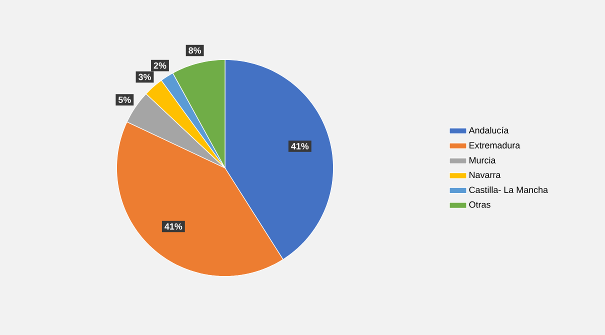  What do you see at coordinates (160, 65) in the screenshot?
I see `data-label: 2%` at bounding box center [160, 65].